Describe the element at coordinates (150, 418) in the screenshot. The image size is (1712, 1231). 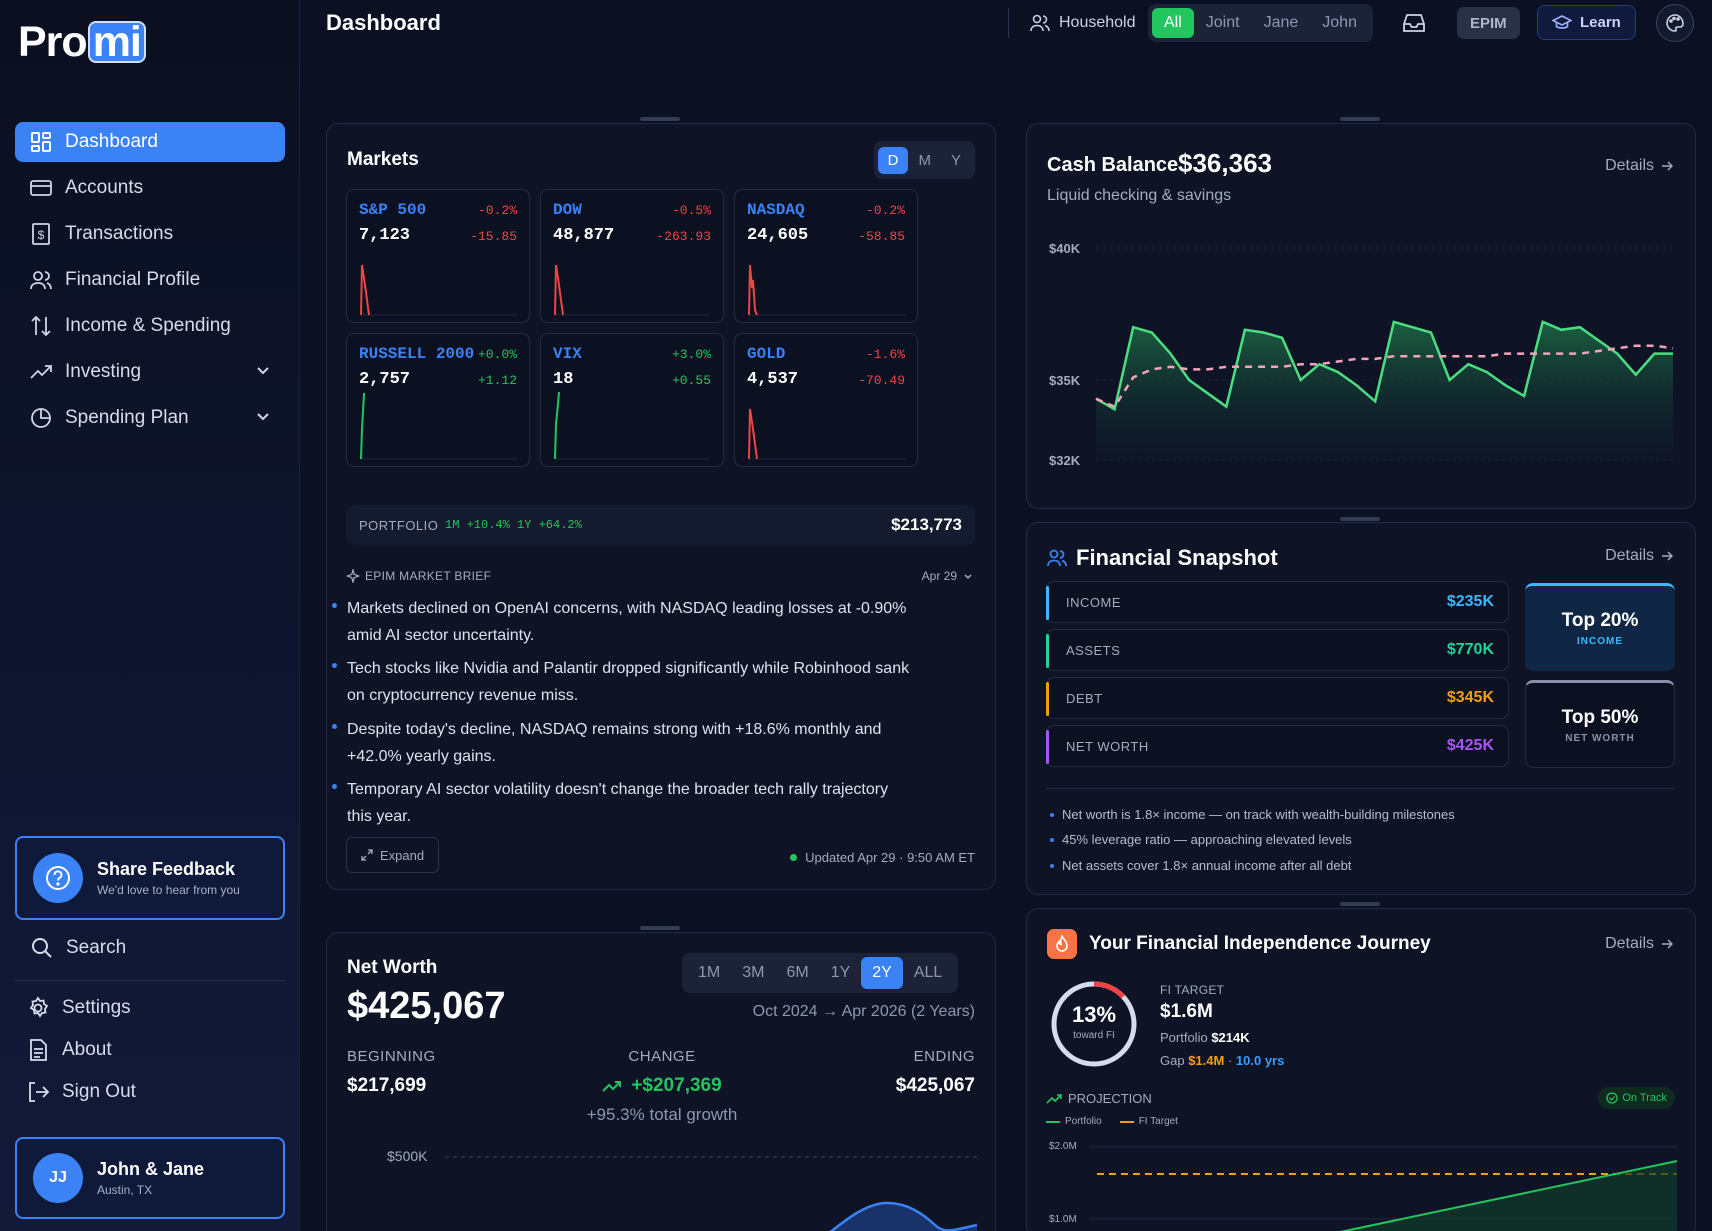
I see `nav-spending-plan: Spending Plan` at that location.